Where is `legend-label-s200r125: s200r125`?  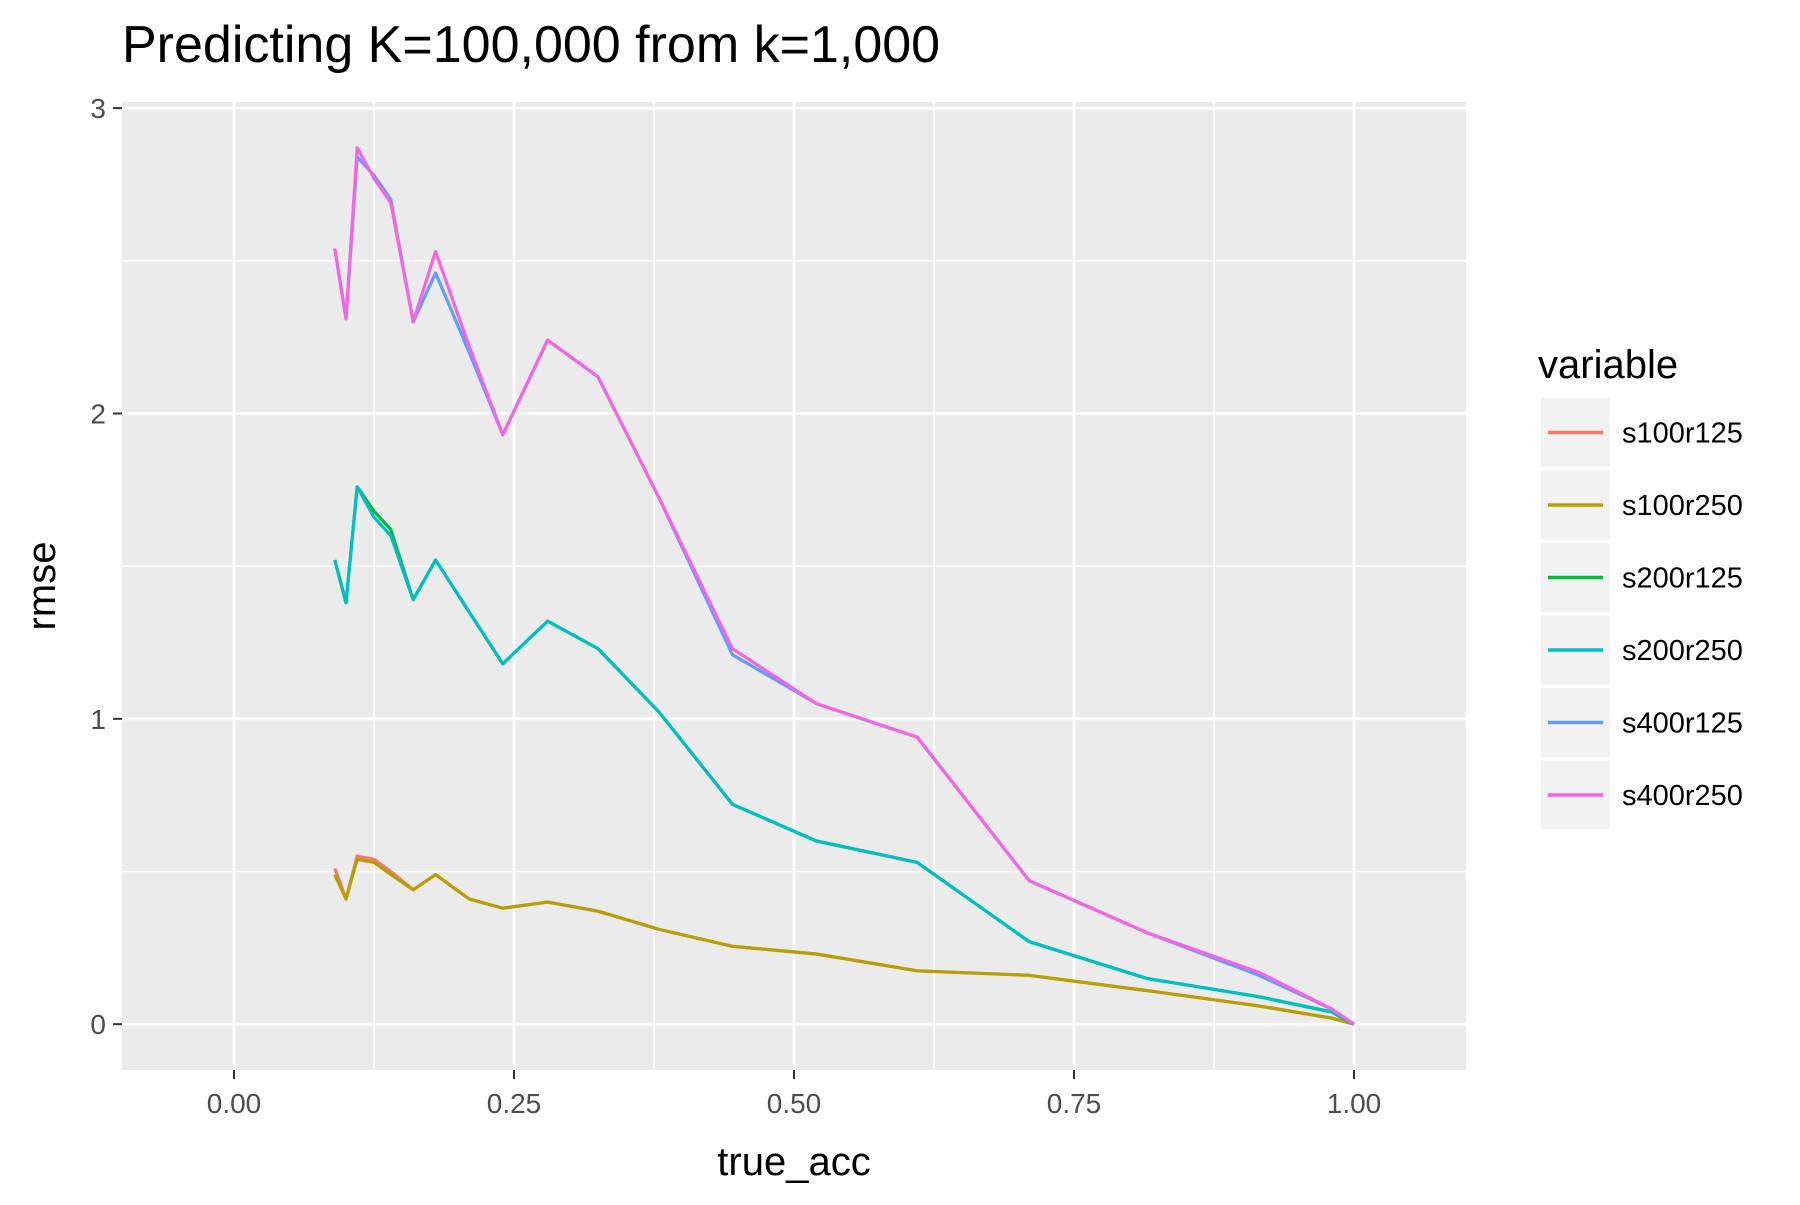
legend-label-s200r125: s200r125 is located at coordinates (1682, 579).